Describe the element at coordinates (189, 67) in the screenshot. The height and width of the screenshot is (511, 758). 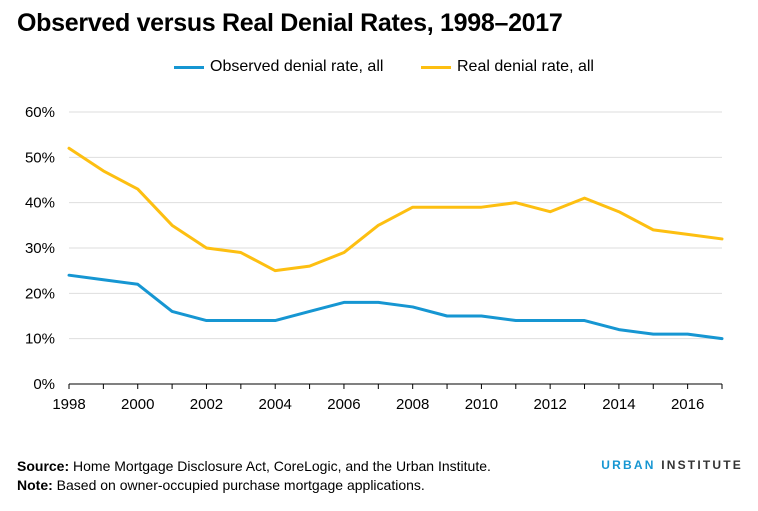
I see `legend-swatch-observed` at that location.